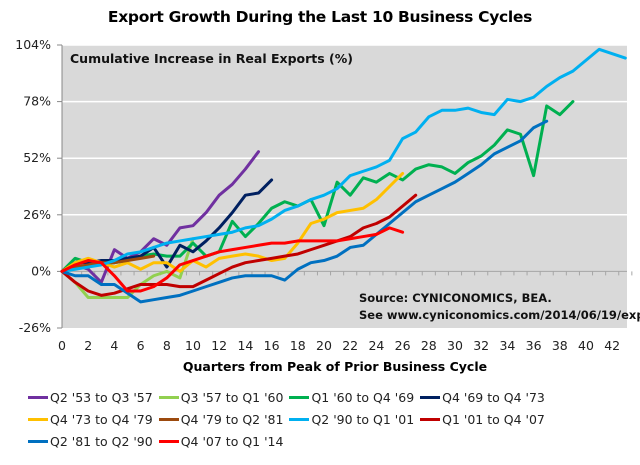 The width and height of the screenshot is (640, 465). Describe the element at coordinates (245, 345) in the screenshot. I see `x-tick-label: 14` at that location.